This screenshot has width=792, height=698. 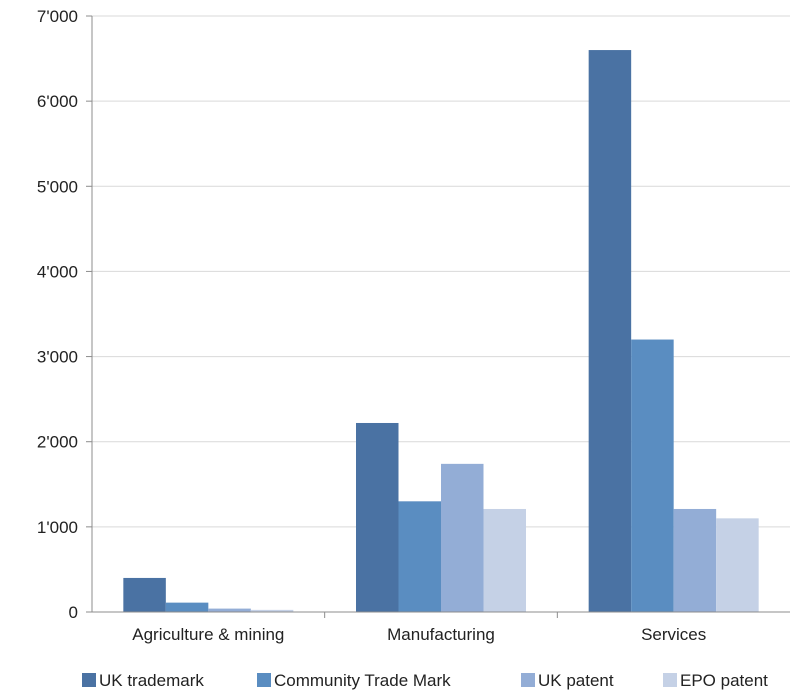 What do you see at coordinates (73, 612) in the screenshot?
I see `y-tick-label: 0` at bounding box center [73, 612].